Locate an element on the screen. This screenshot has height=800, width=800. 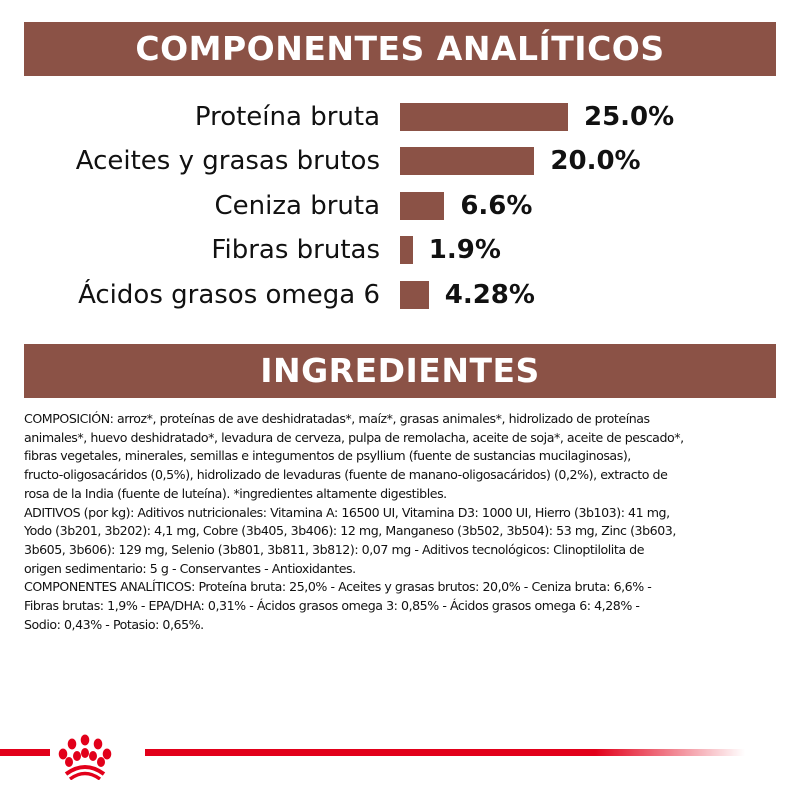
chart-row: Ceniza bruta 6.6% is located at coordinates (400, 206).